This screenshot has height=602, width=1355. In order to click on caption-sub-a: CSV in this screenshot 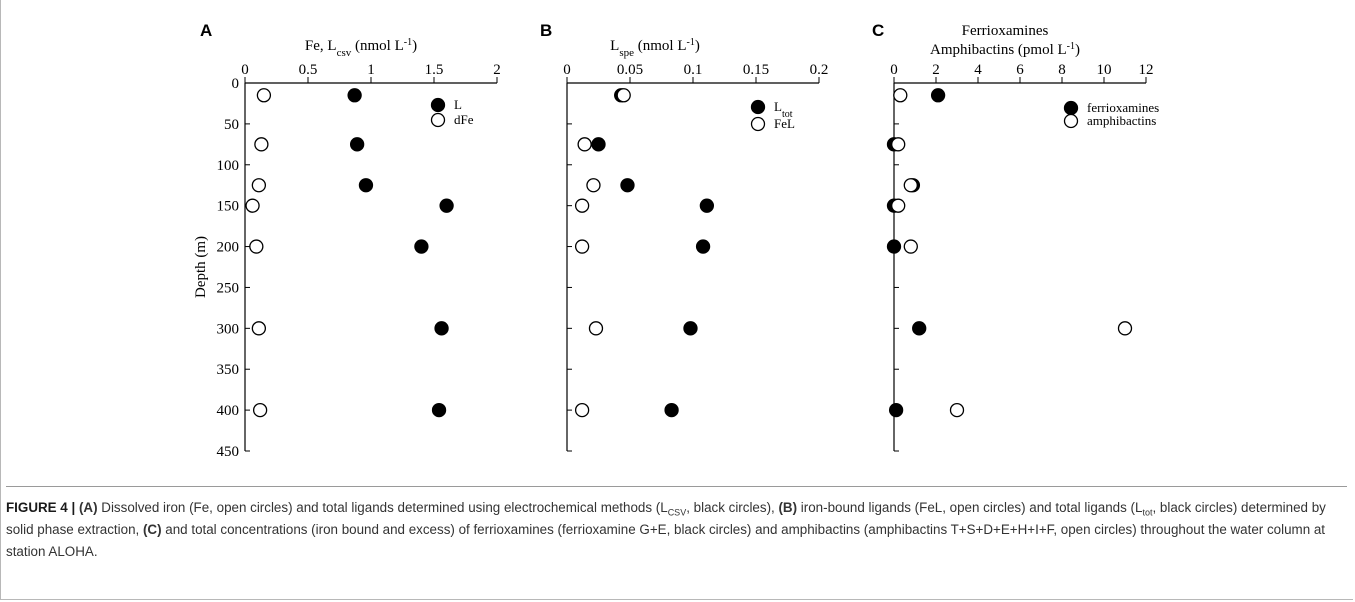, I will do `click(677, 512)`.